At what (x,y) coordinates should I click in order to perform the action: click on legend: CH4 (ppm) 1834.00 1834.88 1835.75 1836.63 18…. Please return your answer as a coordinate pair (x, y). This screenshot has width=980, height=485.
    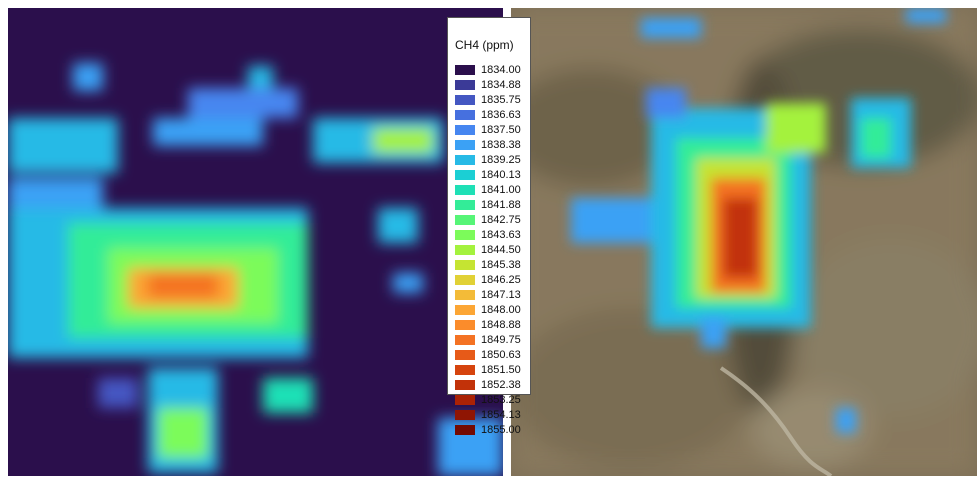
    Looking at the image, I should click on (489, 226).